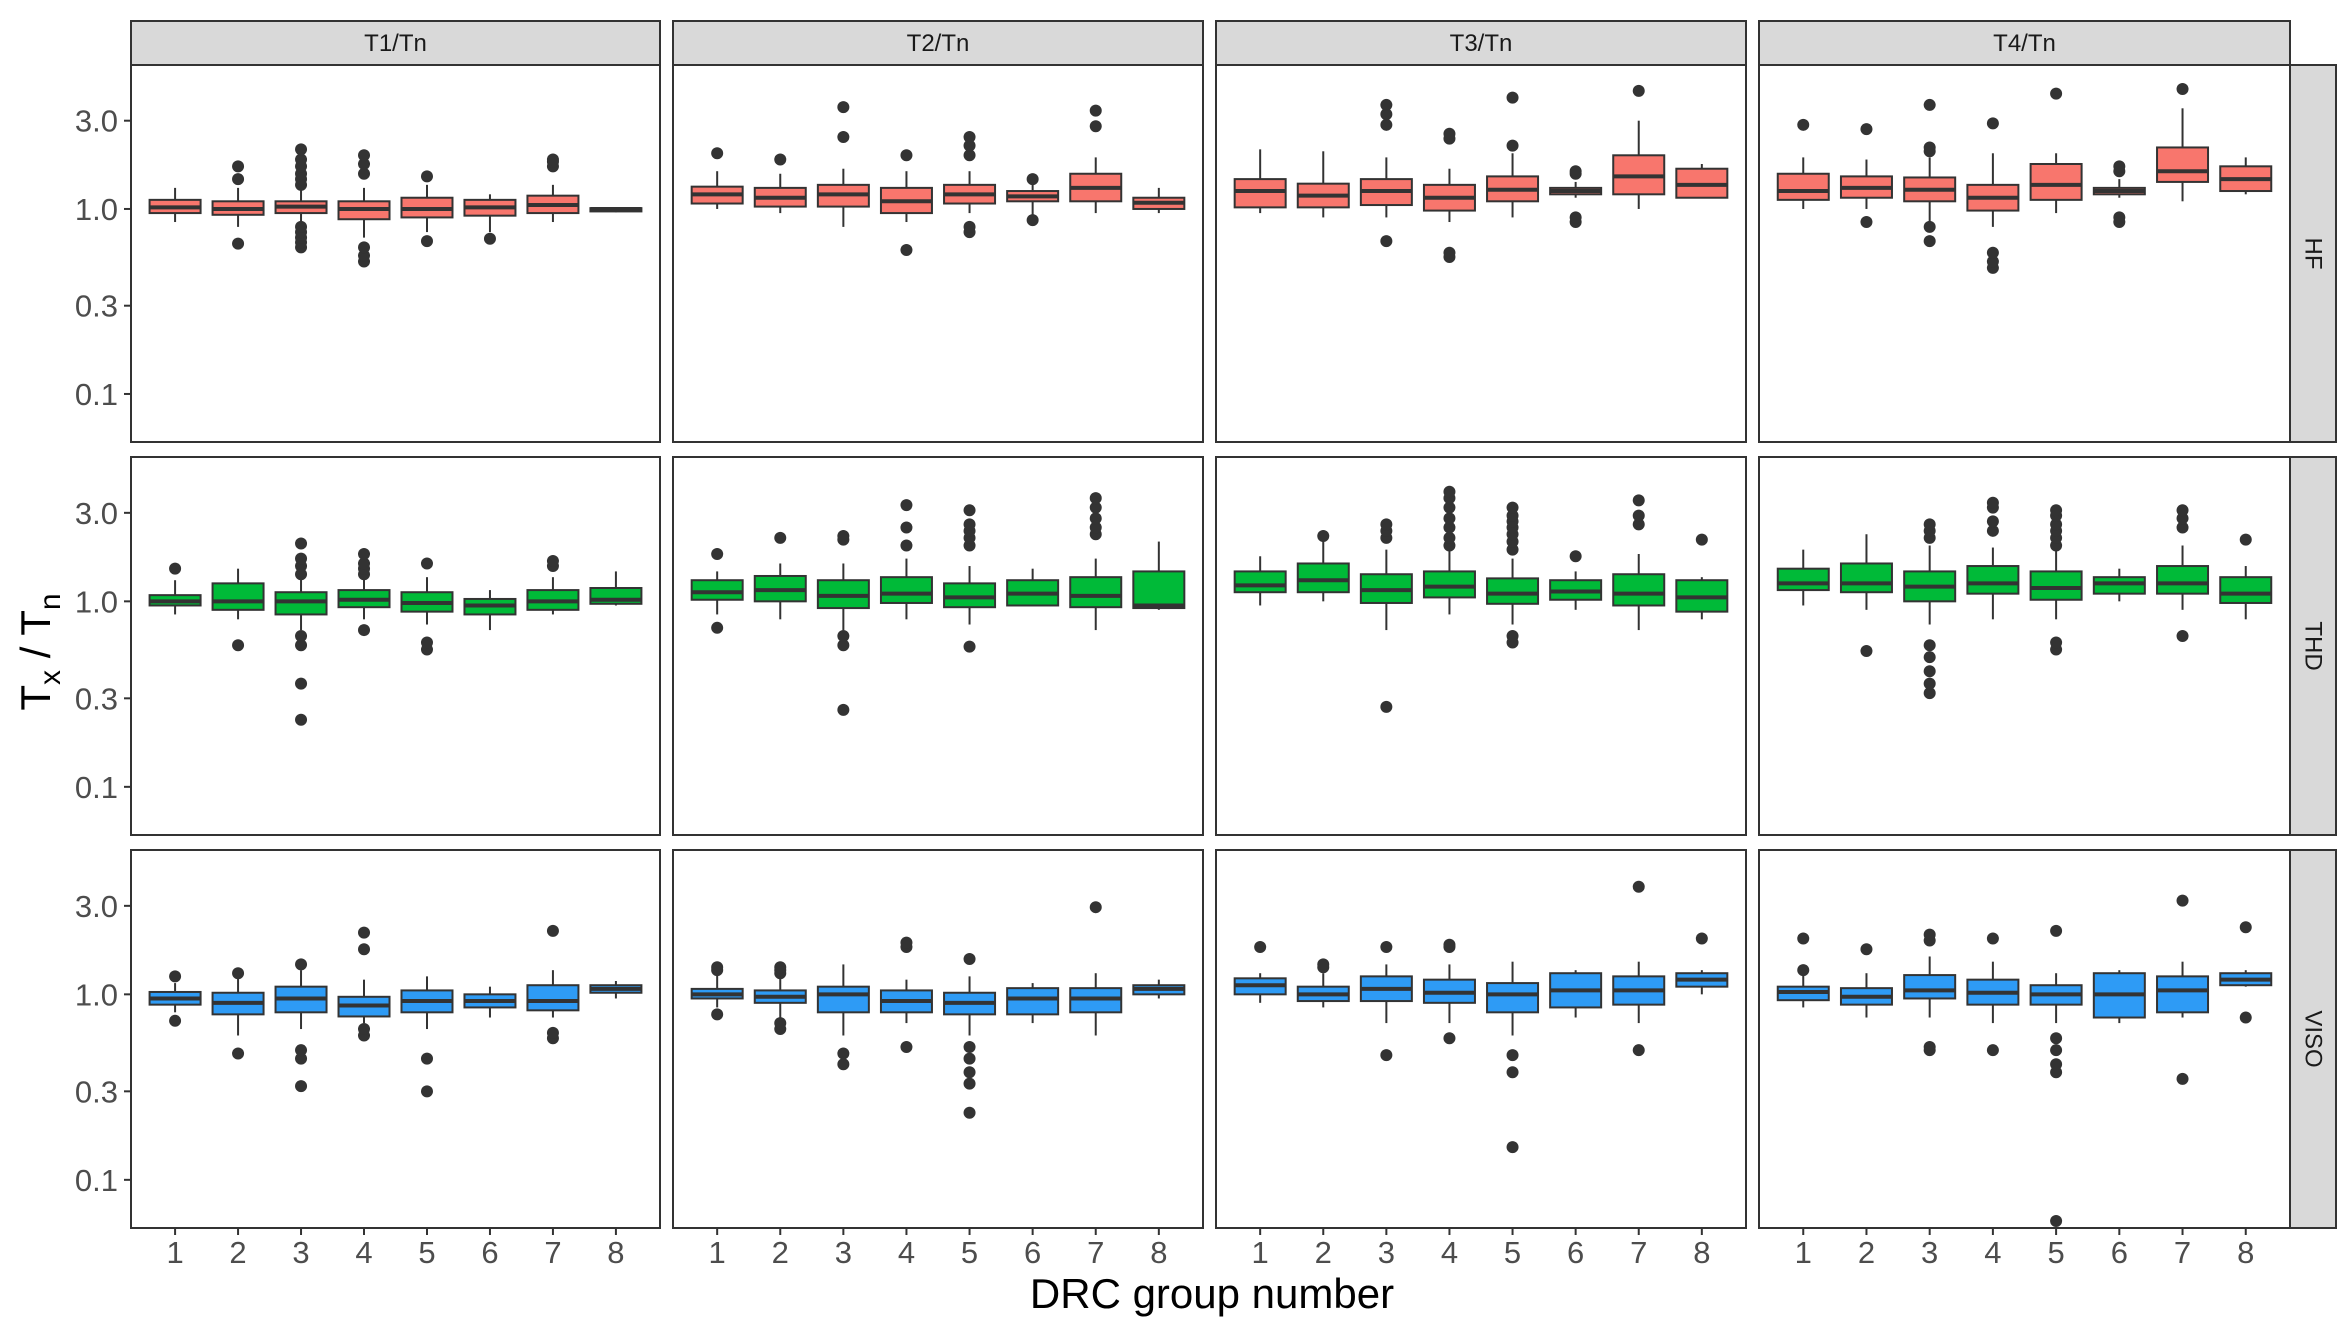 The height and width of the screenshot is (1332, 2348). I want to click on column-strip-label: T1/Tn, so click(395, 43).